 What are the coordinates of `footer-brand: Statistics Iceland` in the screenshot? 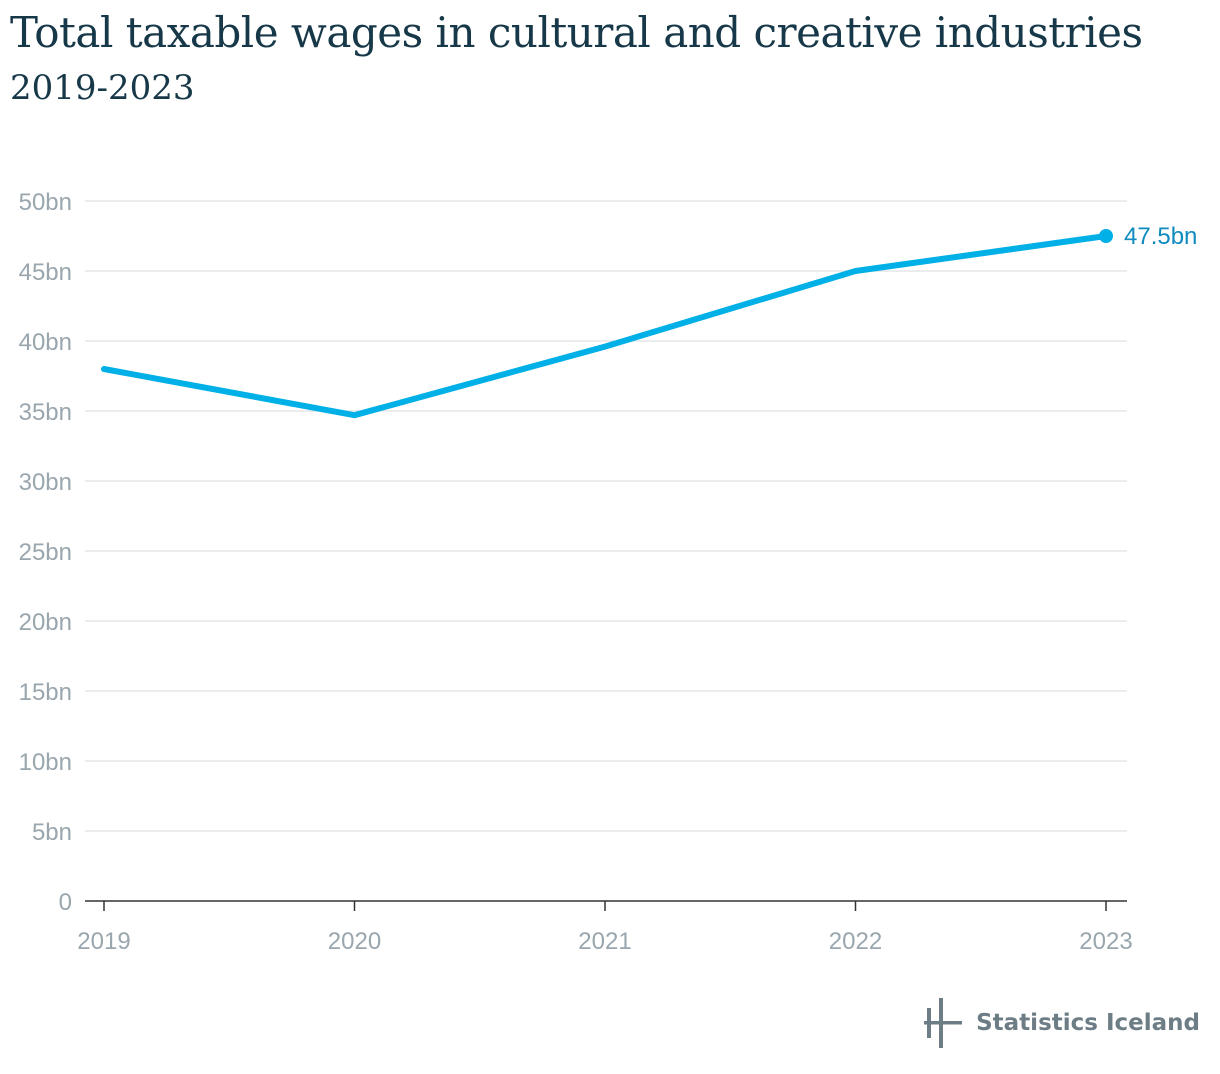 It's located at (1062, 1023).